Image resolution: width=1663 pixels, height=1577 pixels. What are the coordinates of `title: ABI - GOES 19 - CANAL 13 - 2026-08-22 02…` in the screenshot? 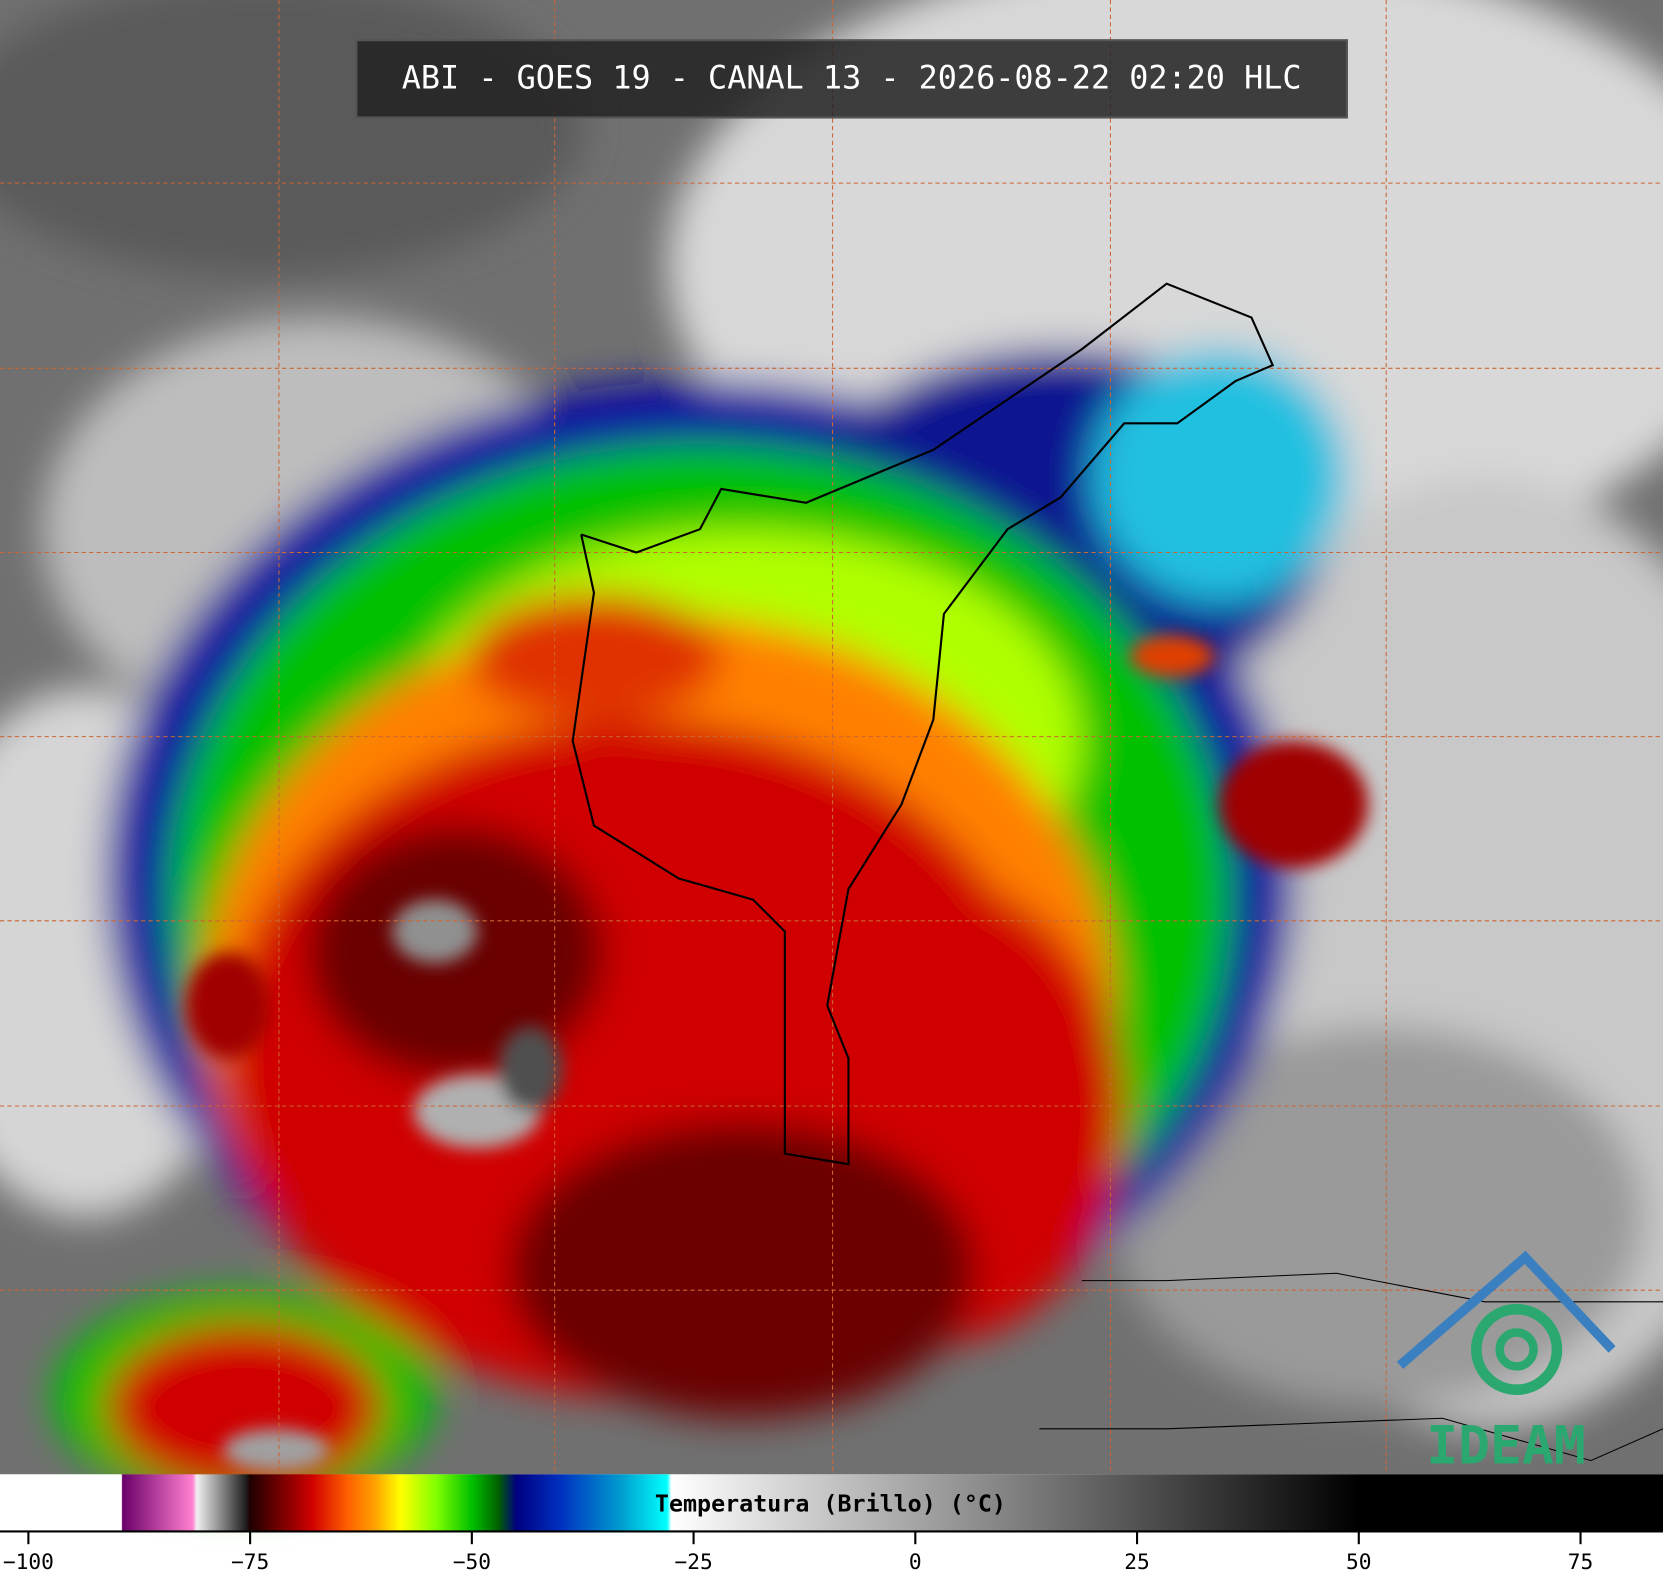 It's located at (852, 78).